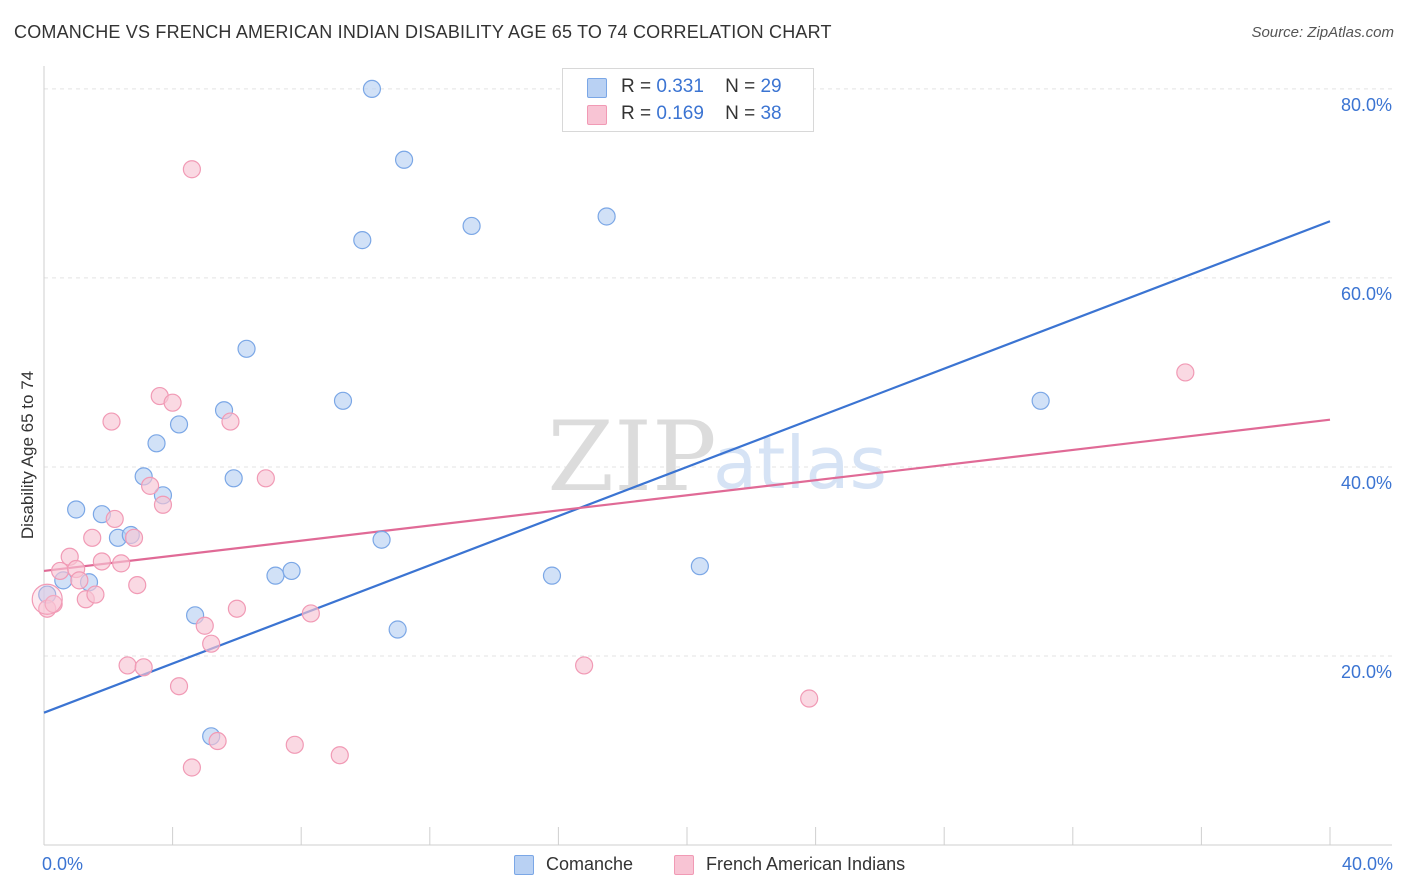 This screenshot has width=1406, height=892. I want to click on legend-r-value: 0.169, so click(680, 113).